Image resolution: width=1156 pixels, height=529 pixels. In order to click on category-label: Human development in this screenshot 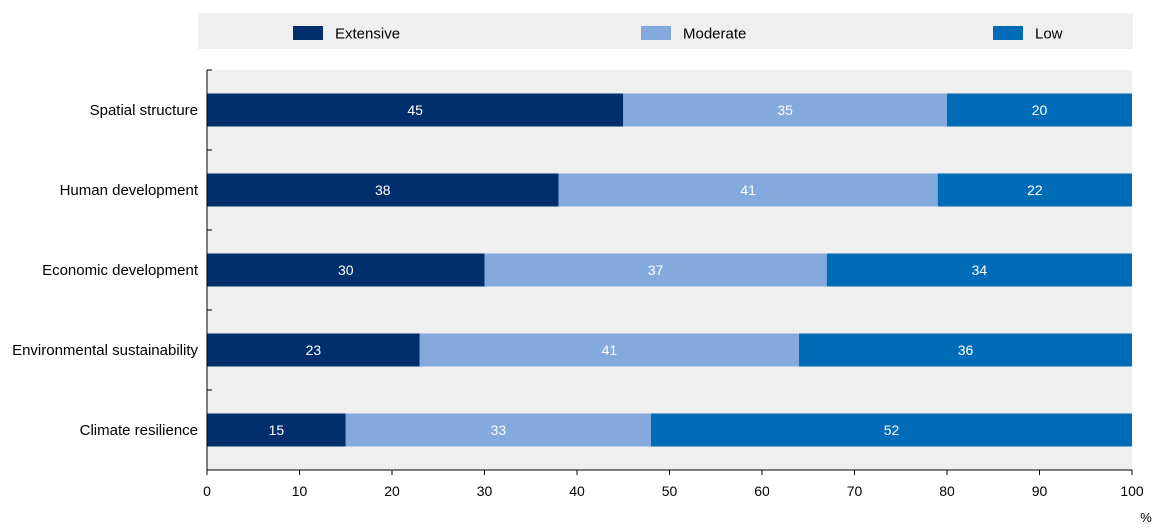, I will do `click(129, 190)`.